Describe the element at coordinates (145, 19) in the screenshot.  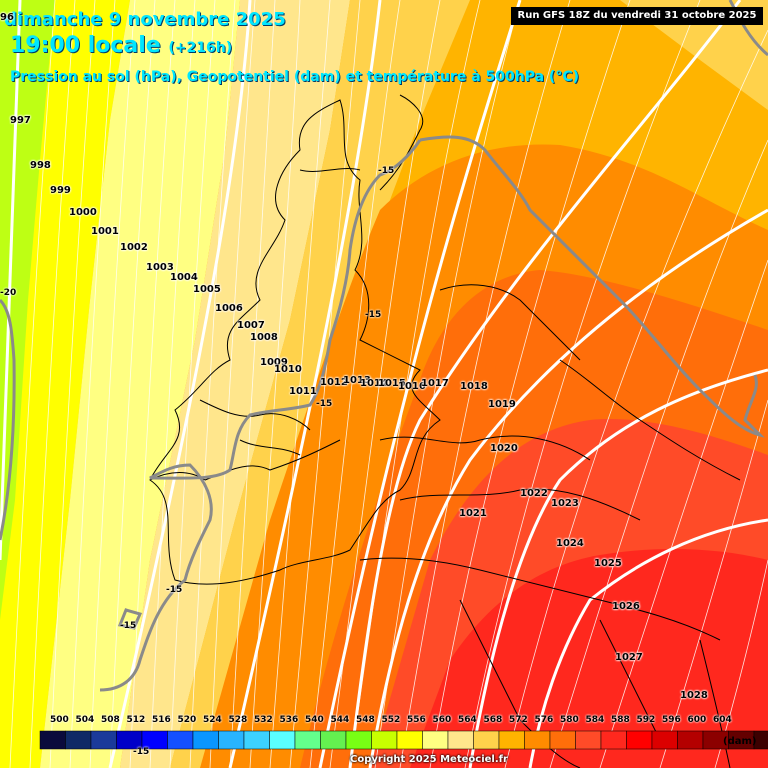
I see `forecast-date: dimanche 9 novembre 2025` at that location.